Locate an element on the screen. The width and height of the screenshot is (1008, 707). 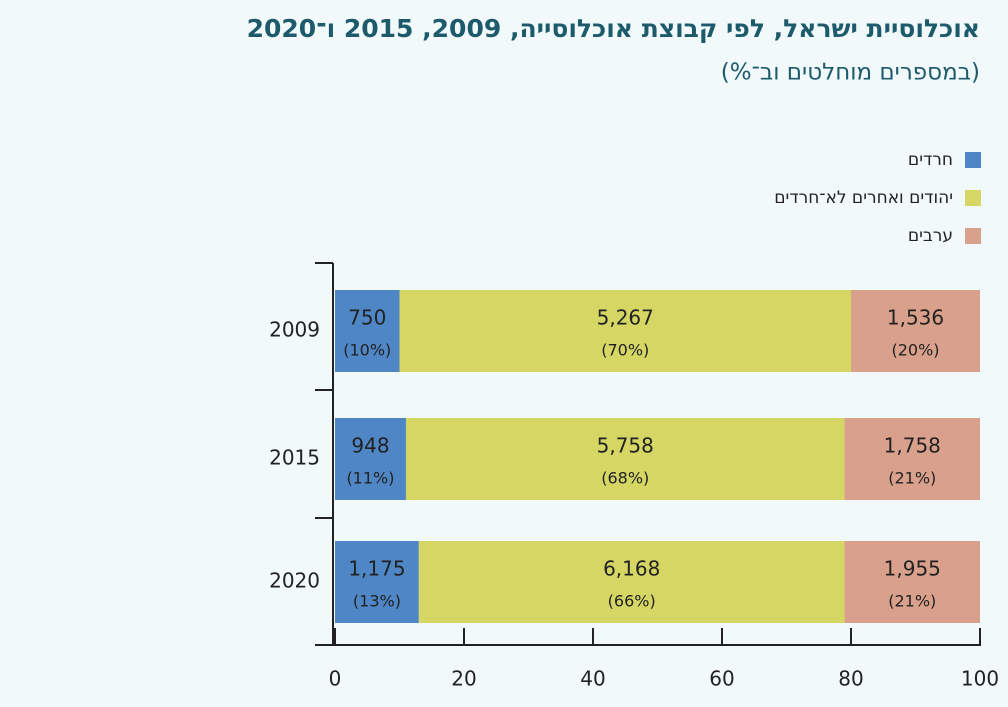
value-label: (20%) is located at coordinates (915, 350).